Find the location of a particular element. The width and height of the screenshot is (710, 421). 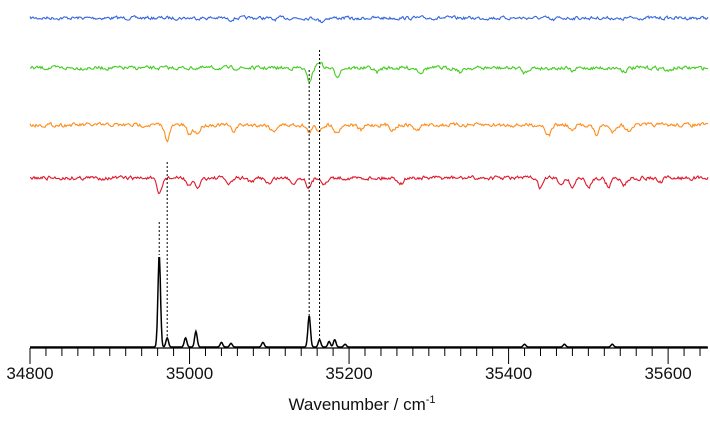

x-tick-label: 35400 is located at coordinates (508, 373).